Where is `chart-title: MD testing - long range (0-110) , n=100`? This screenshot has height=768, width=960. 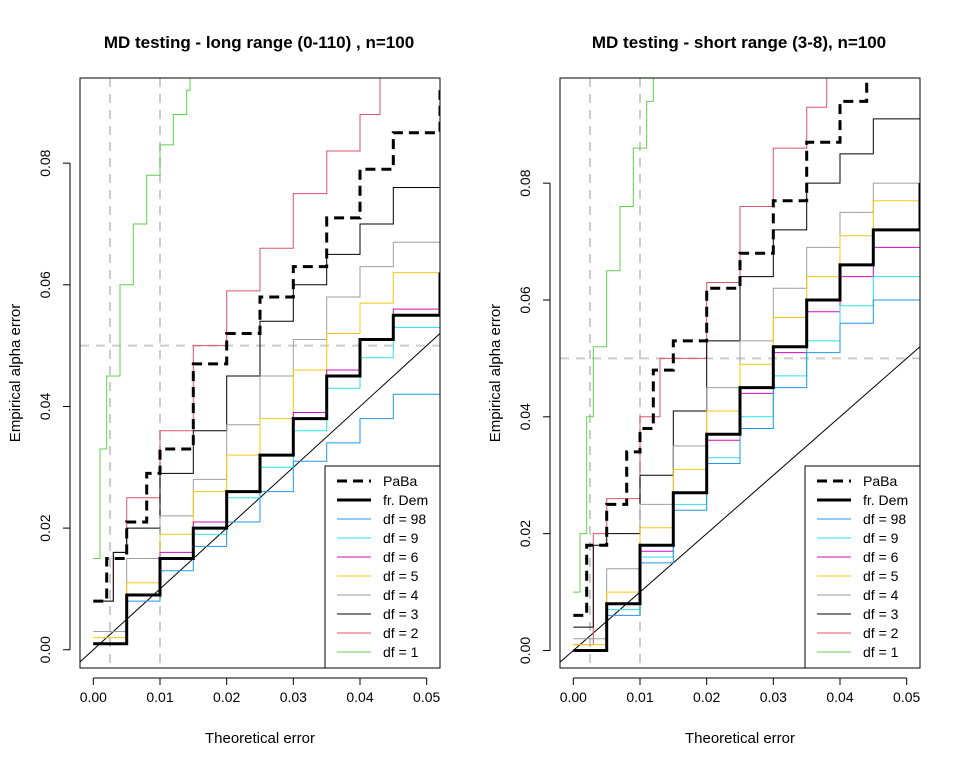 chart-title: MD testing - long range (0-110) , n=100 is located at coordinates (259, 42).